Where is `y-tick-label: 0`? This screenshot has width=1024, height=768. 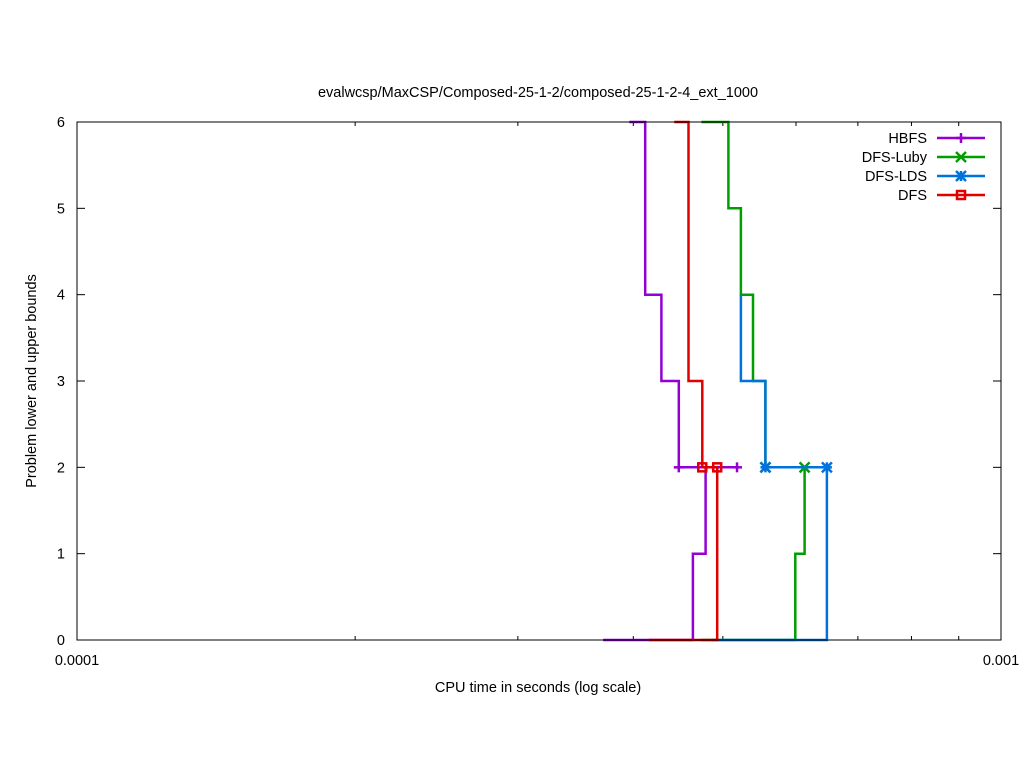
y-tick-label: 0 is located at coordinates (61, 641).